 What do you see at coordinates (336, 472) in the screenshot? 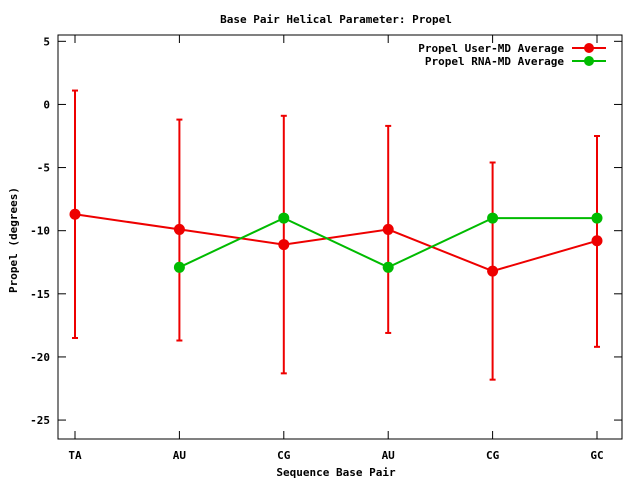
I see `x-axis-label: Sequence Base Pair` at bounding box center [336, 472].